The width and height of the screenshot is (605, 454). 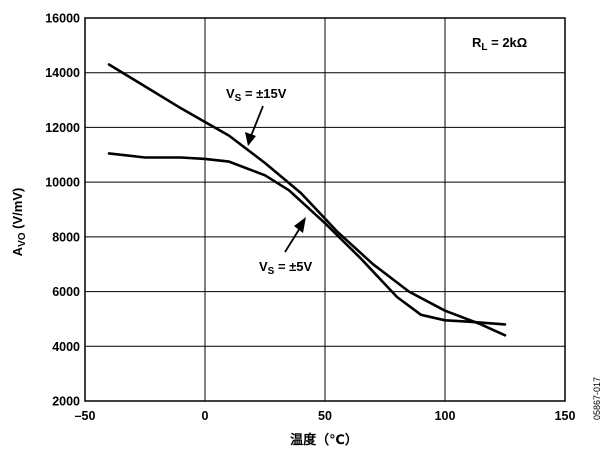 I want to click on rl-annotation: RL = 2kΩ, so click(x=499, y=44).